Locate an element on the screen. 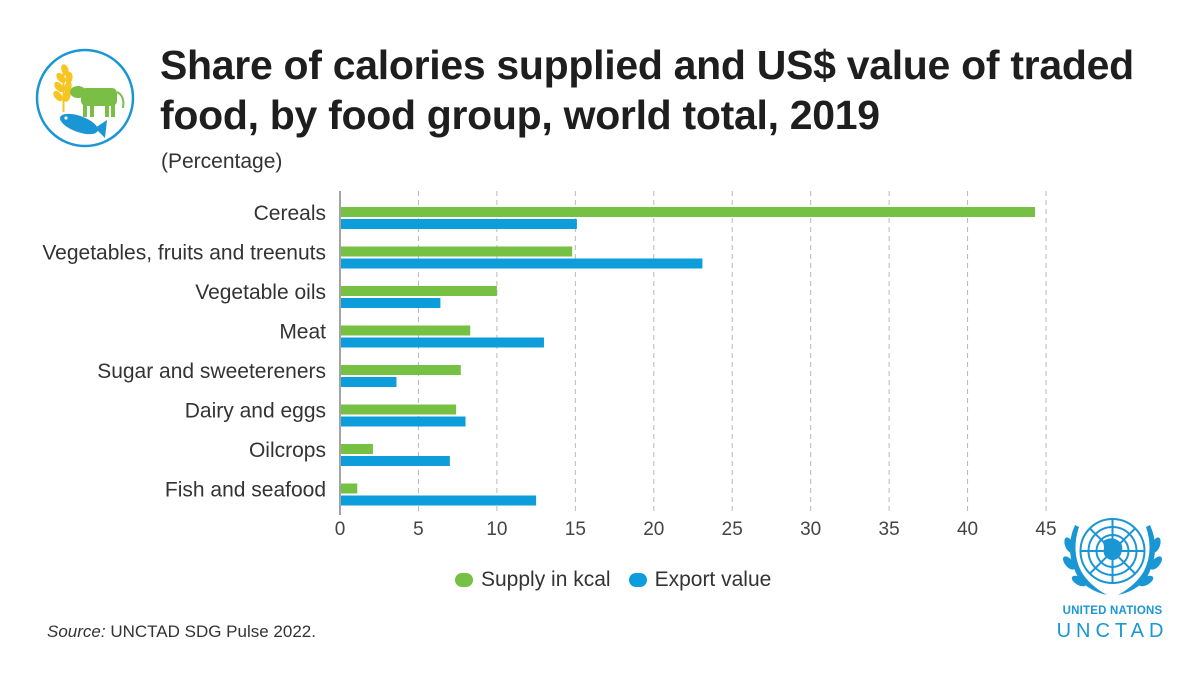 The width and height of the screenshot is (1200, 675). x-tick-label: 5 is located at coordinates (418, 529).